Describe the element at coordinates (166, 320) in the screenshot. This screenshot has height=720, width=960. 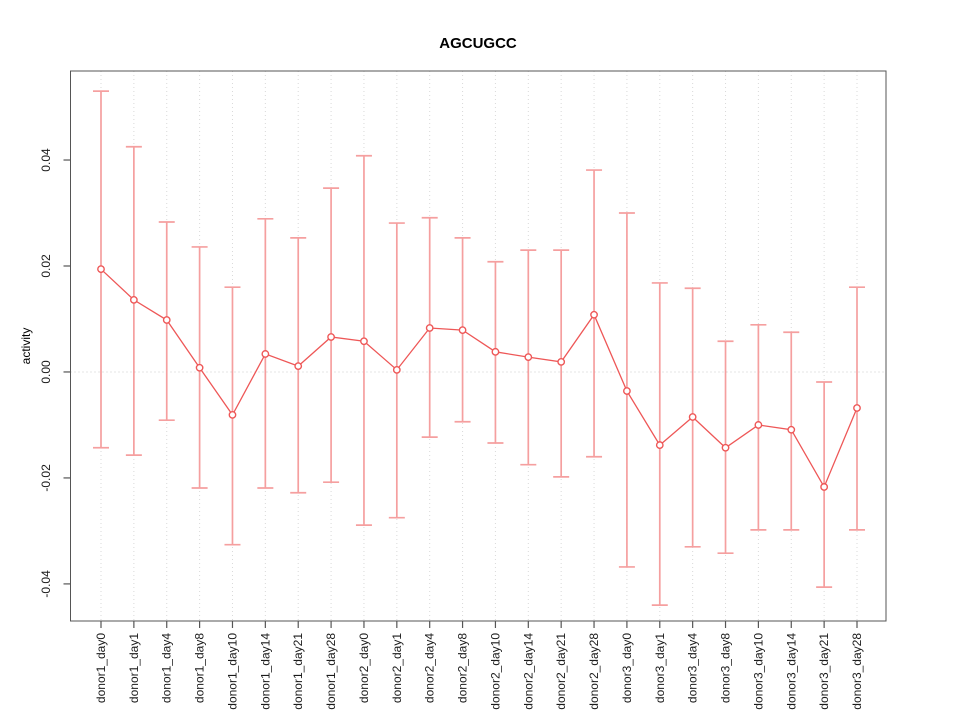
I see `data-point-donor1_day4` at that location.